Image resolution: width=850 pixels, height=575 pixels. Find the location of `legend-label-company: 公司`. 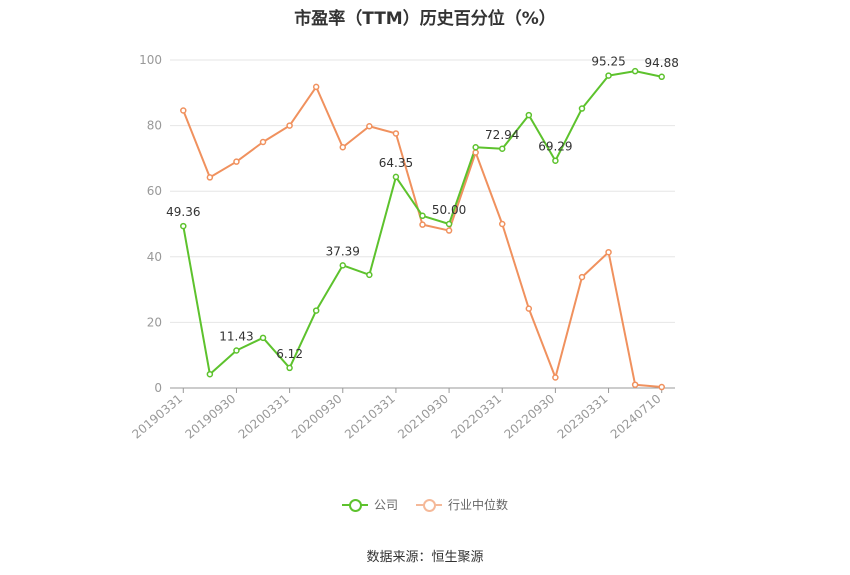

legend-label-company: 公司 is located at coordinates (385, 505).